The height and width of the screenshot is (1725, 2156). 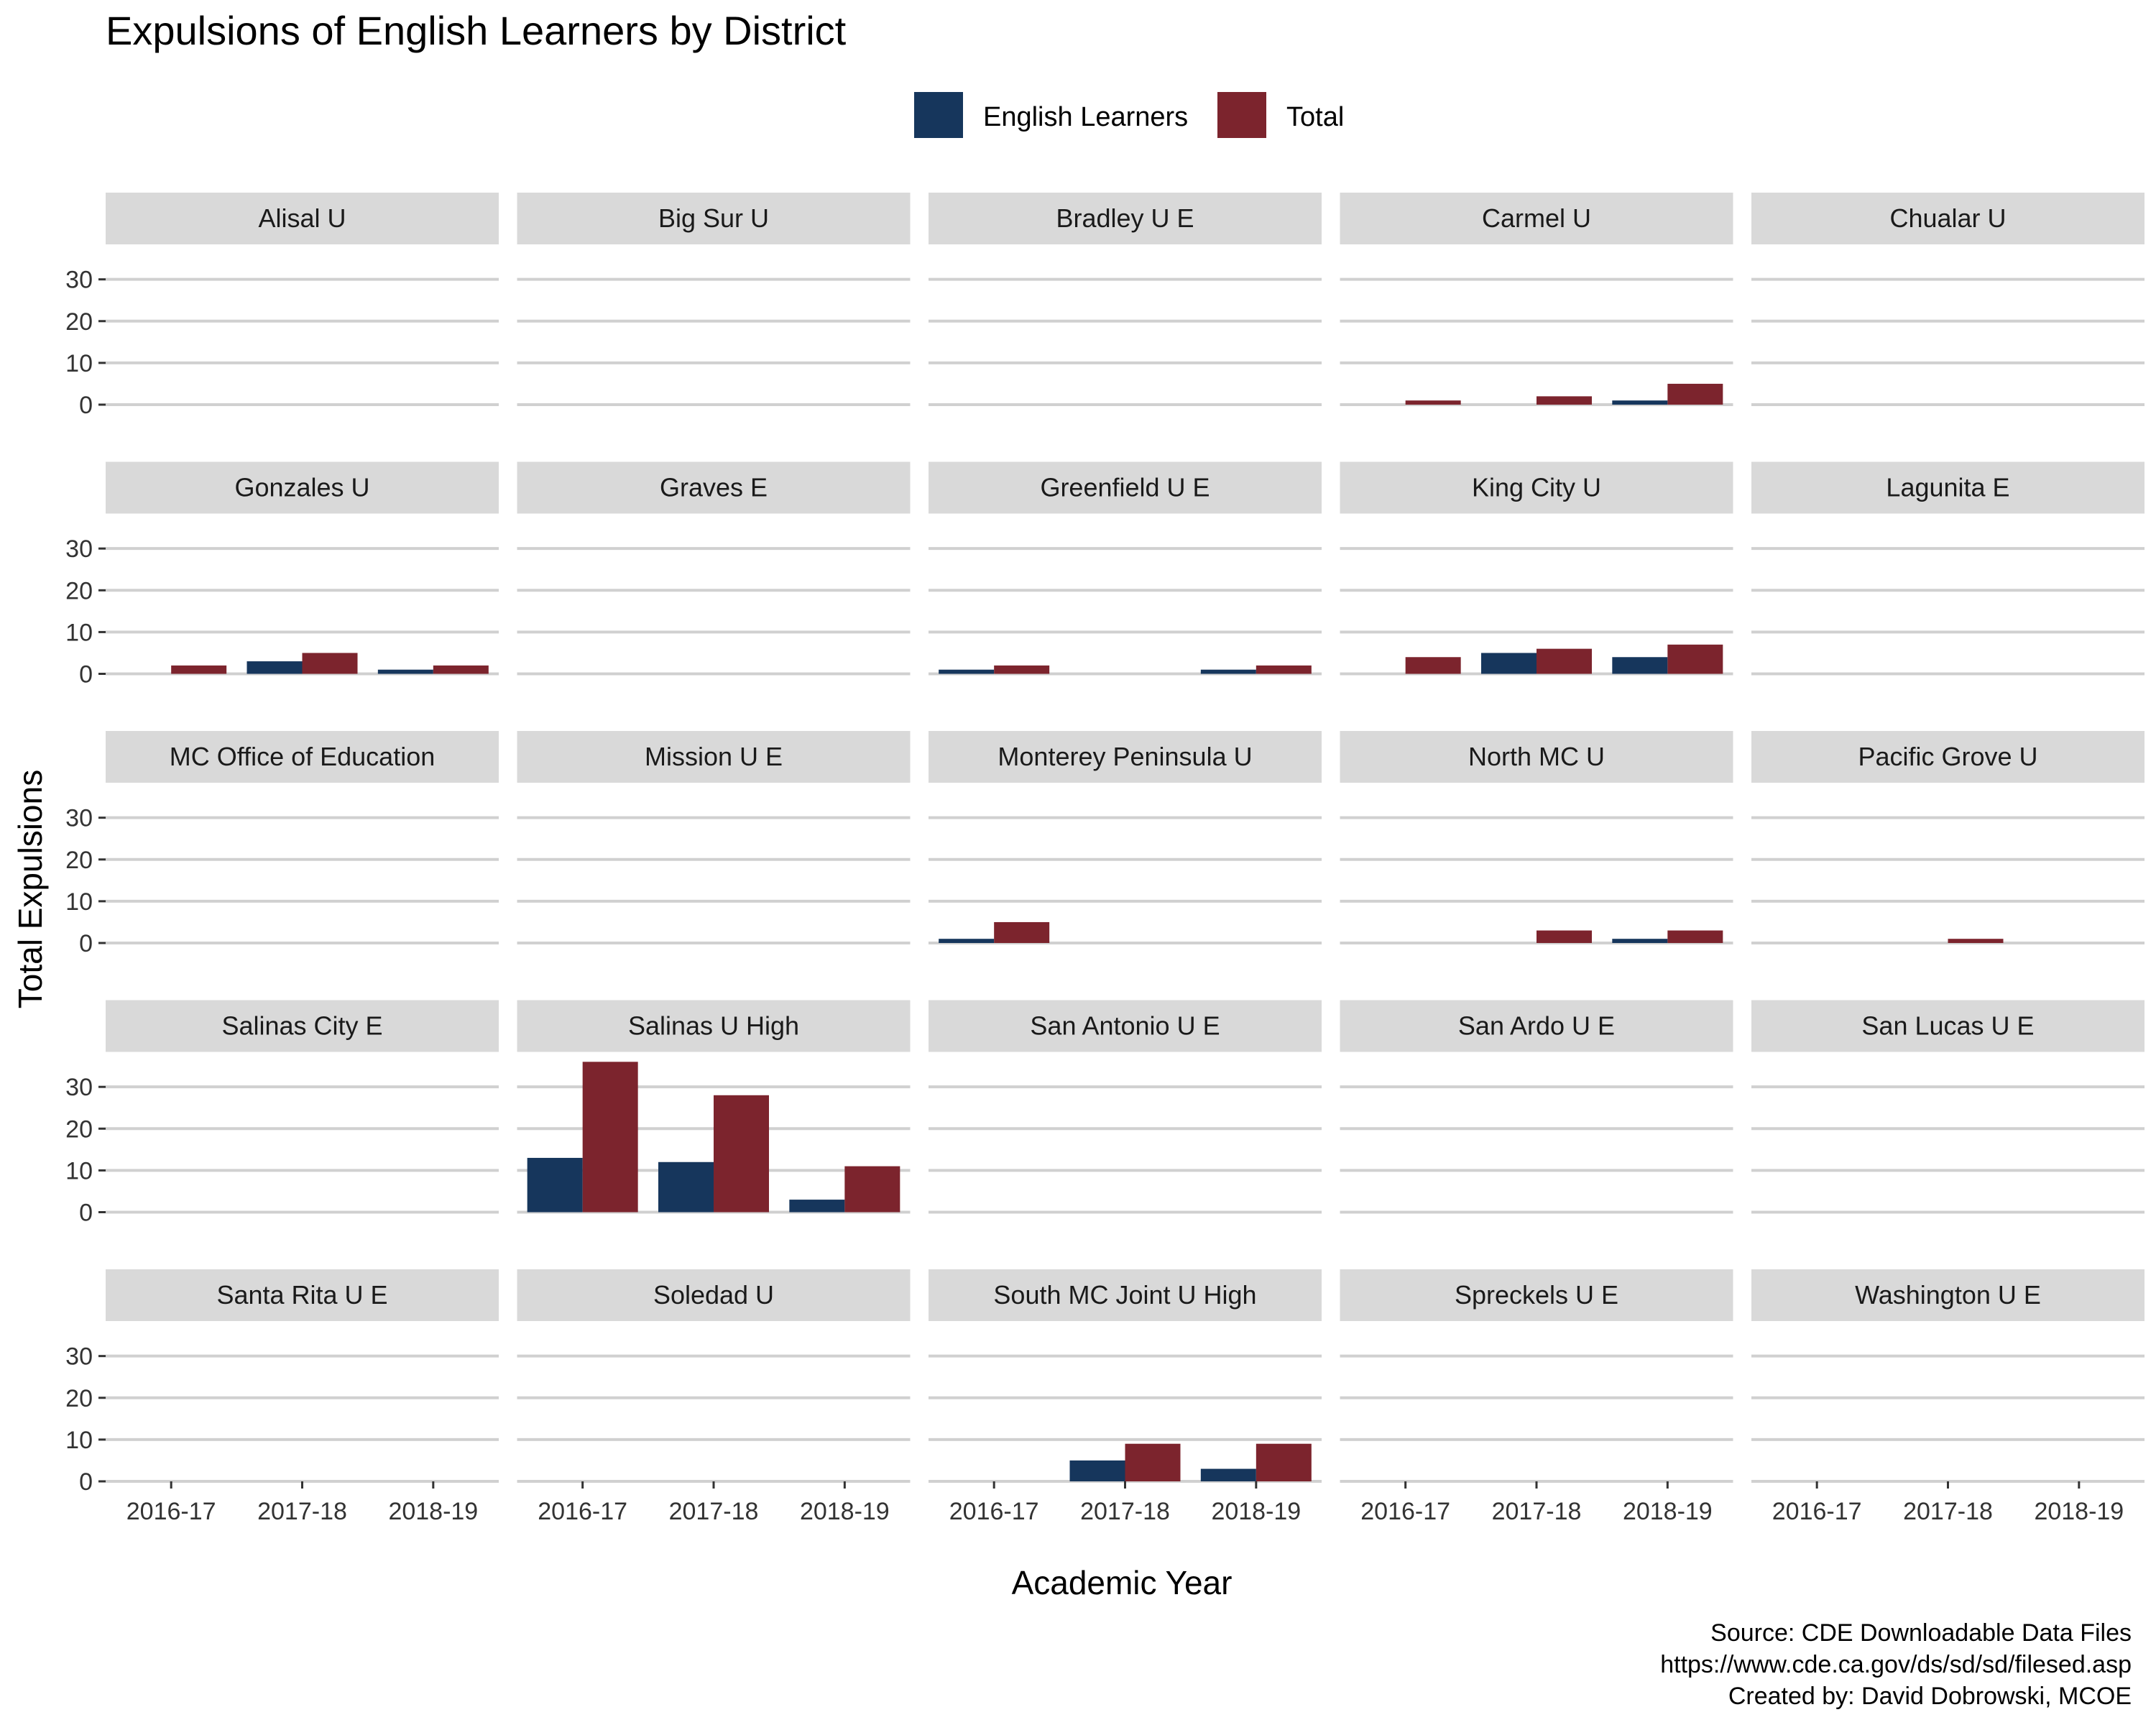 What do you see at coordinates (938, 115) in the screenshot?
I see `legend-swatch-english-learners` at bounding box center [938, 115].